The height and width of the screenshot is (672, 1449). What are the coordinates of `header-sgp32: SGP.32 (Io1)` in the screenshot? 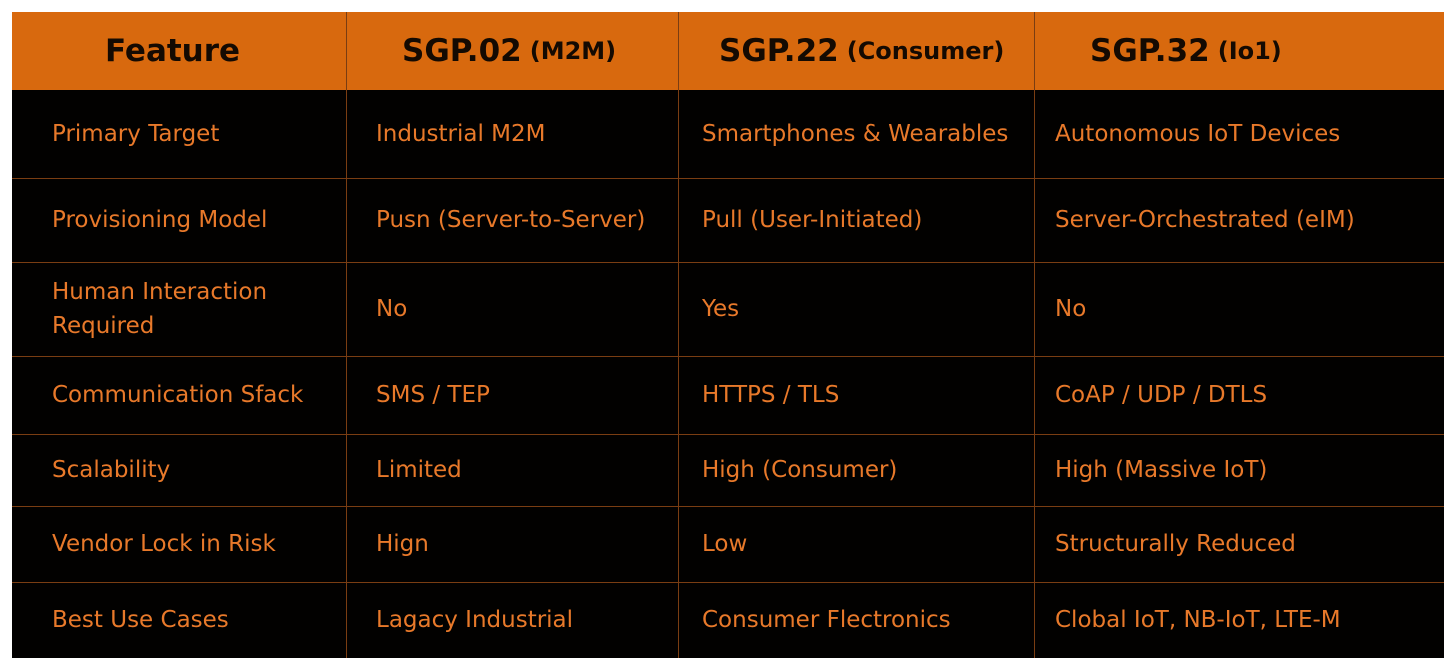 It's located at (1186, 51).